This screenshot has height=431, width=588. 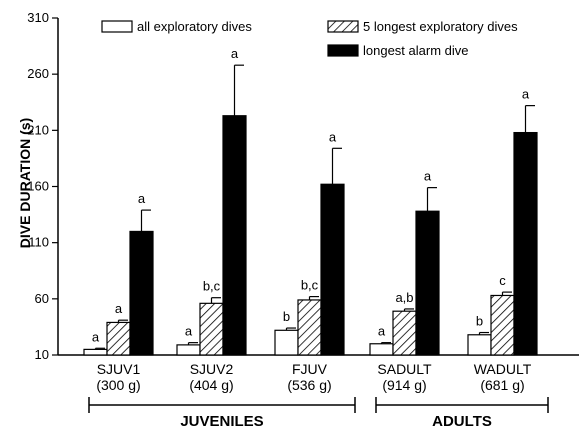 What do you see at coordinates (502, 385) in the screenshot?
I see `category-mass-label: (681 g)` at bounding box center [502, 385].